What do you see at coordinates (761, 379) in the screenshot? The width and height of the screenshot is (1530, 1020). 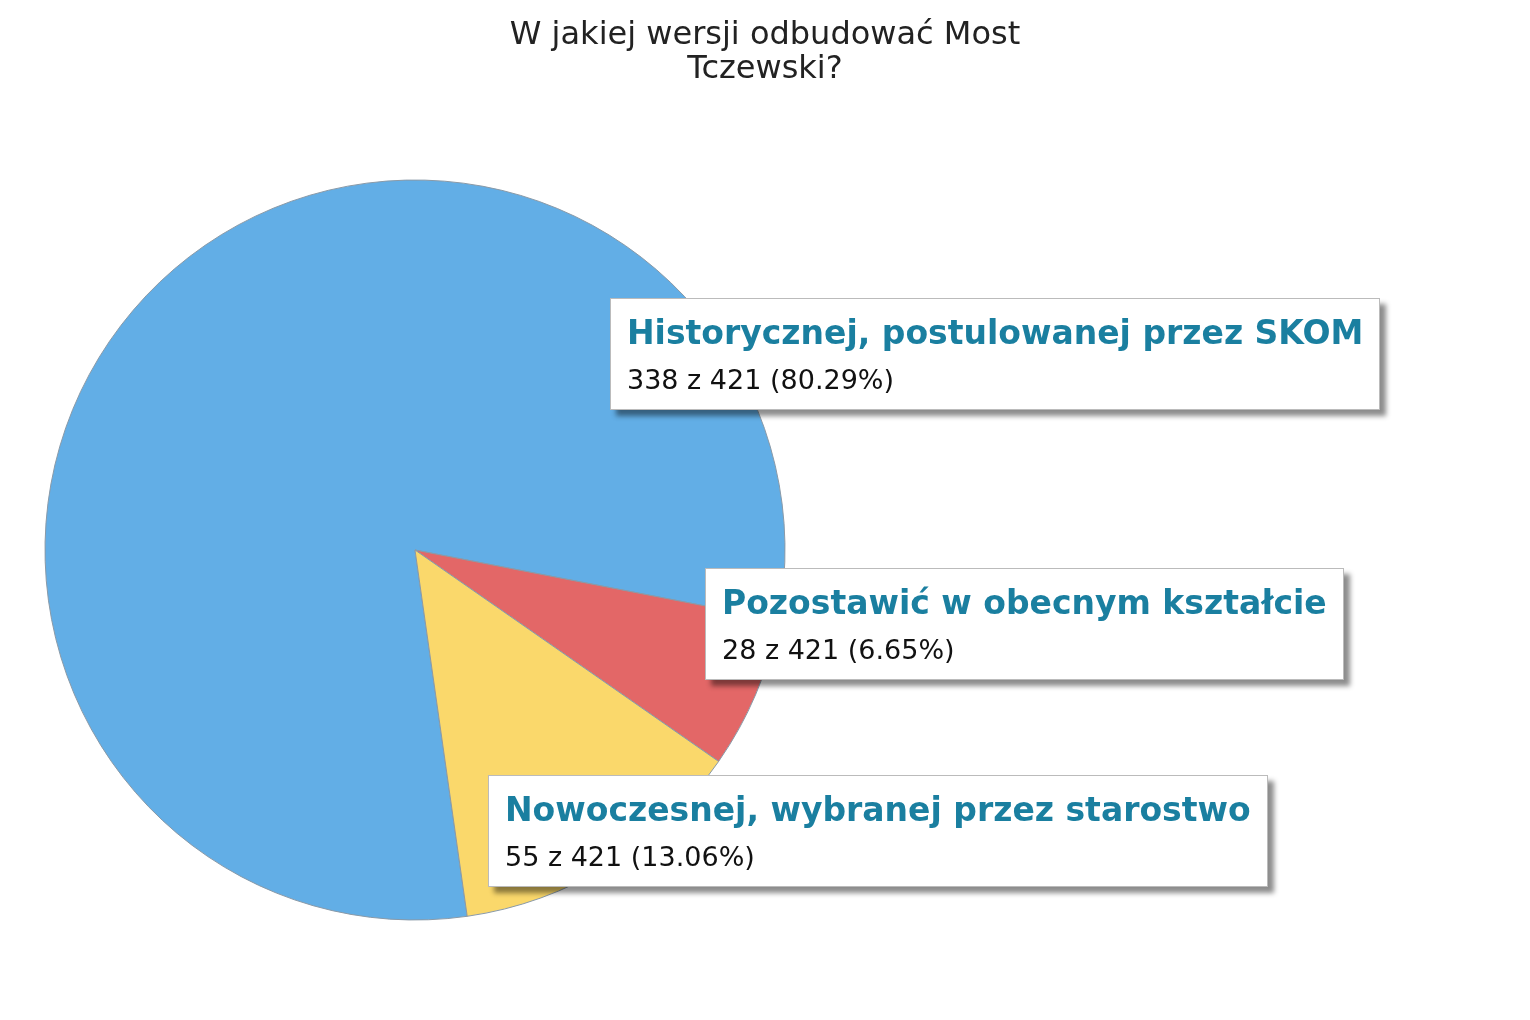 I see `data-label: 338 z 421 (80.29%)` at bounding box center [761, 379].